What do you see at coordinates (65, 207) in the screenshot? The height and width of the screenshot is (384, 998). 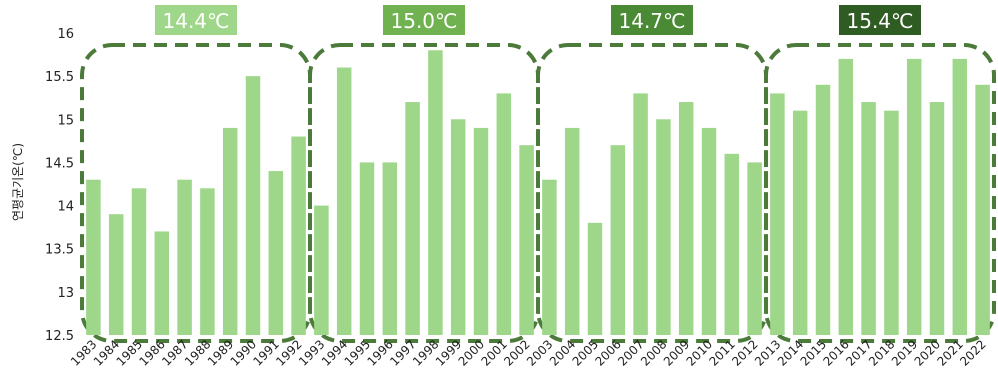 I see `y-tick-label: 14` at bounding box center [65, 207].